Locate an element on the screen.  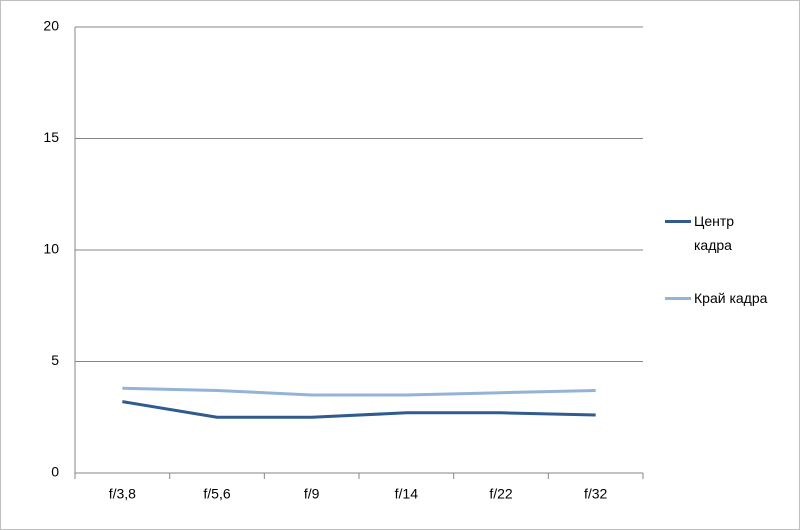
x-tick-label: f/32 is located at coordinates (596, 494).